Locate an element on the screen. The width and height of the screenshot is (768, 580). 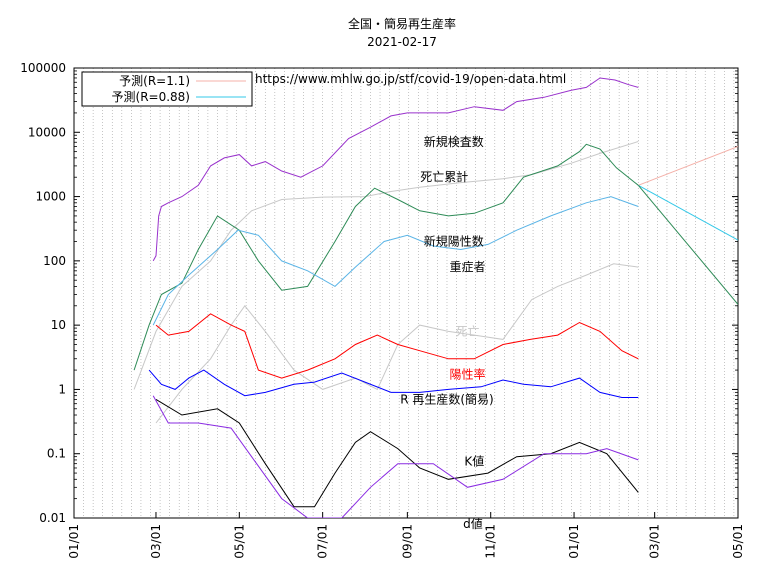
y-tick-label: 10 is located at coordinates (58, 325).